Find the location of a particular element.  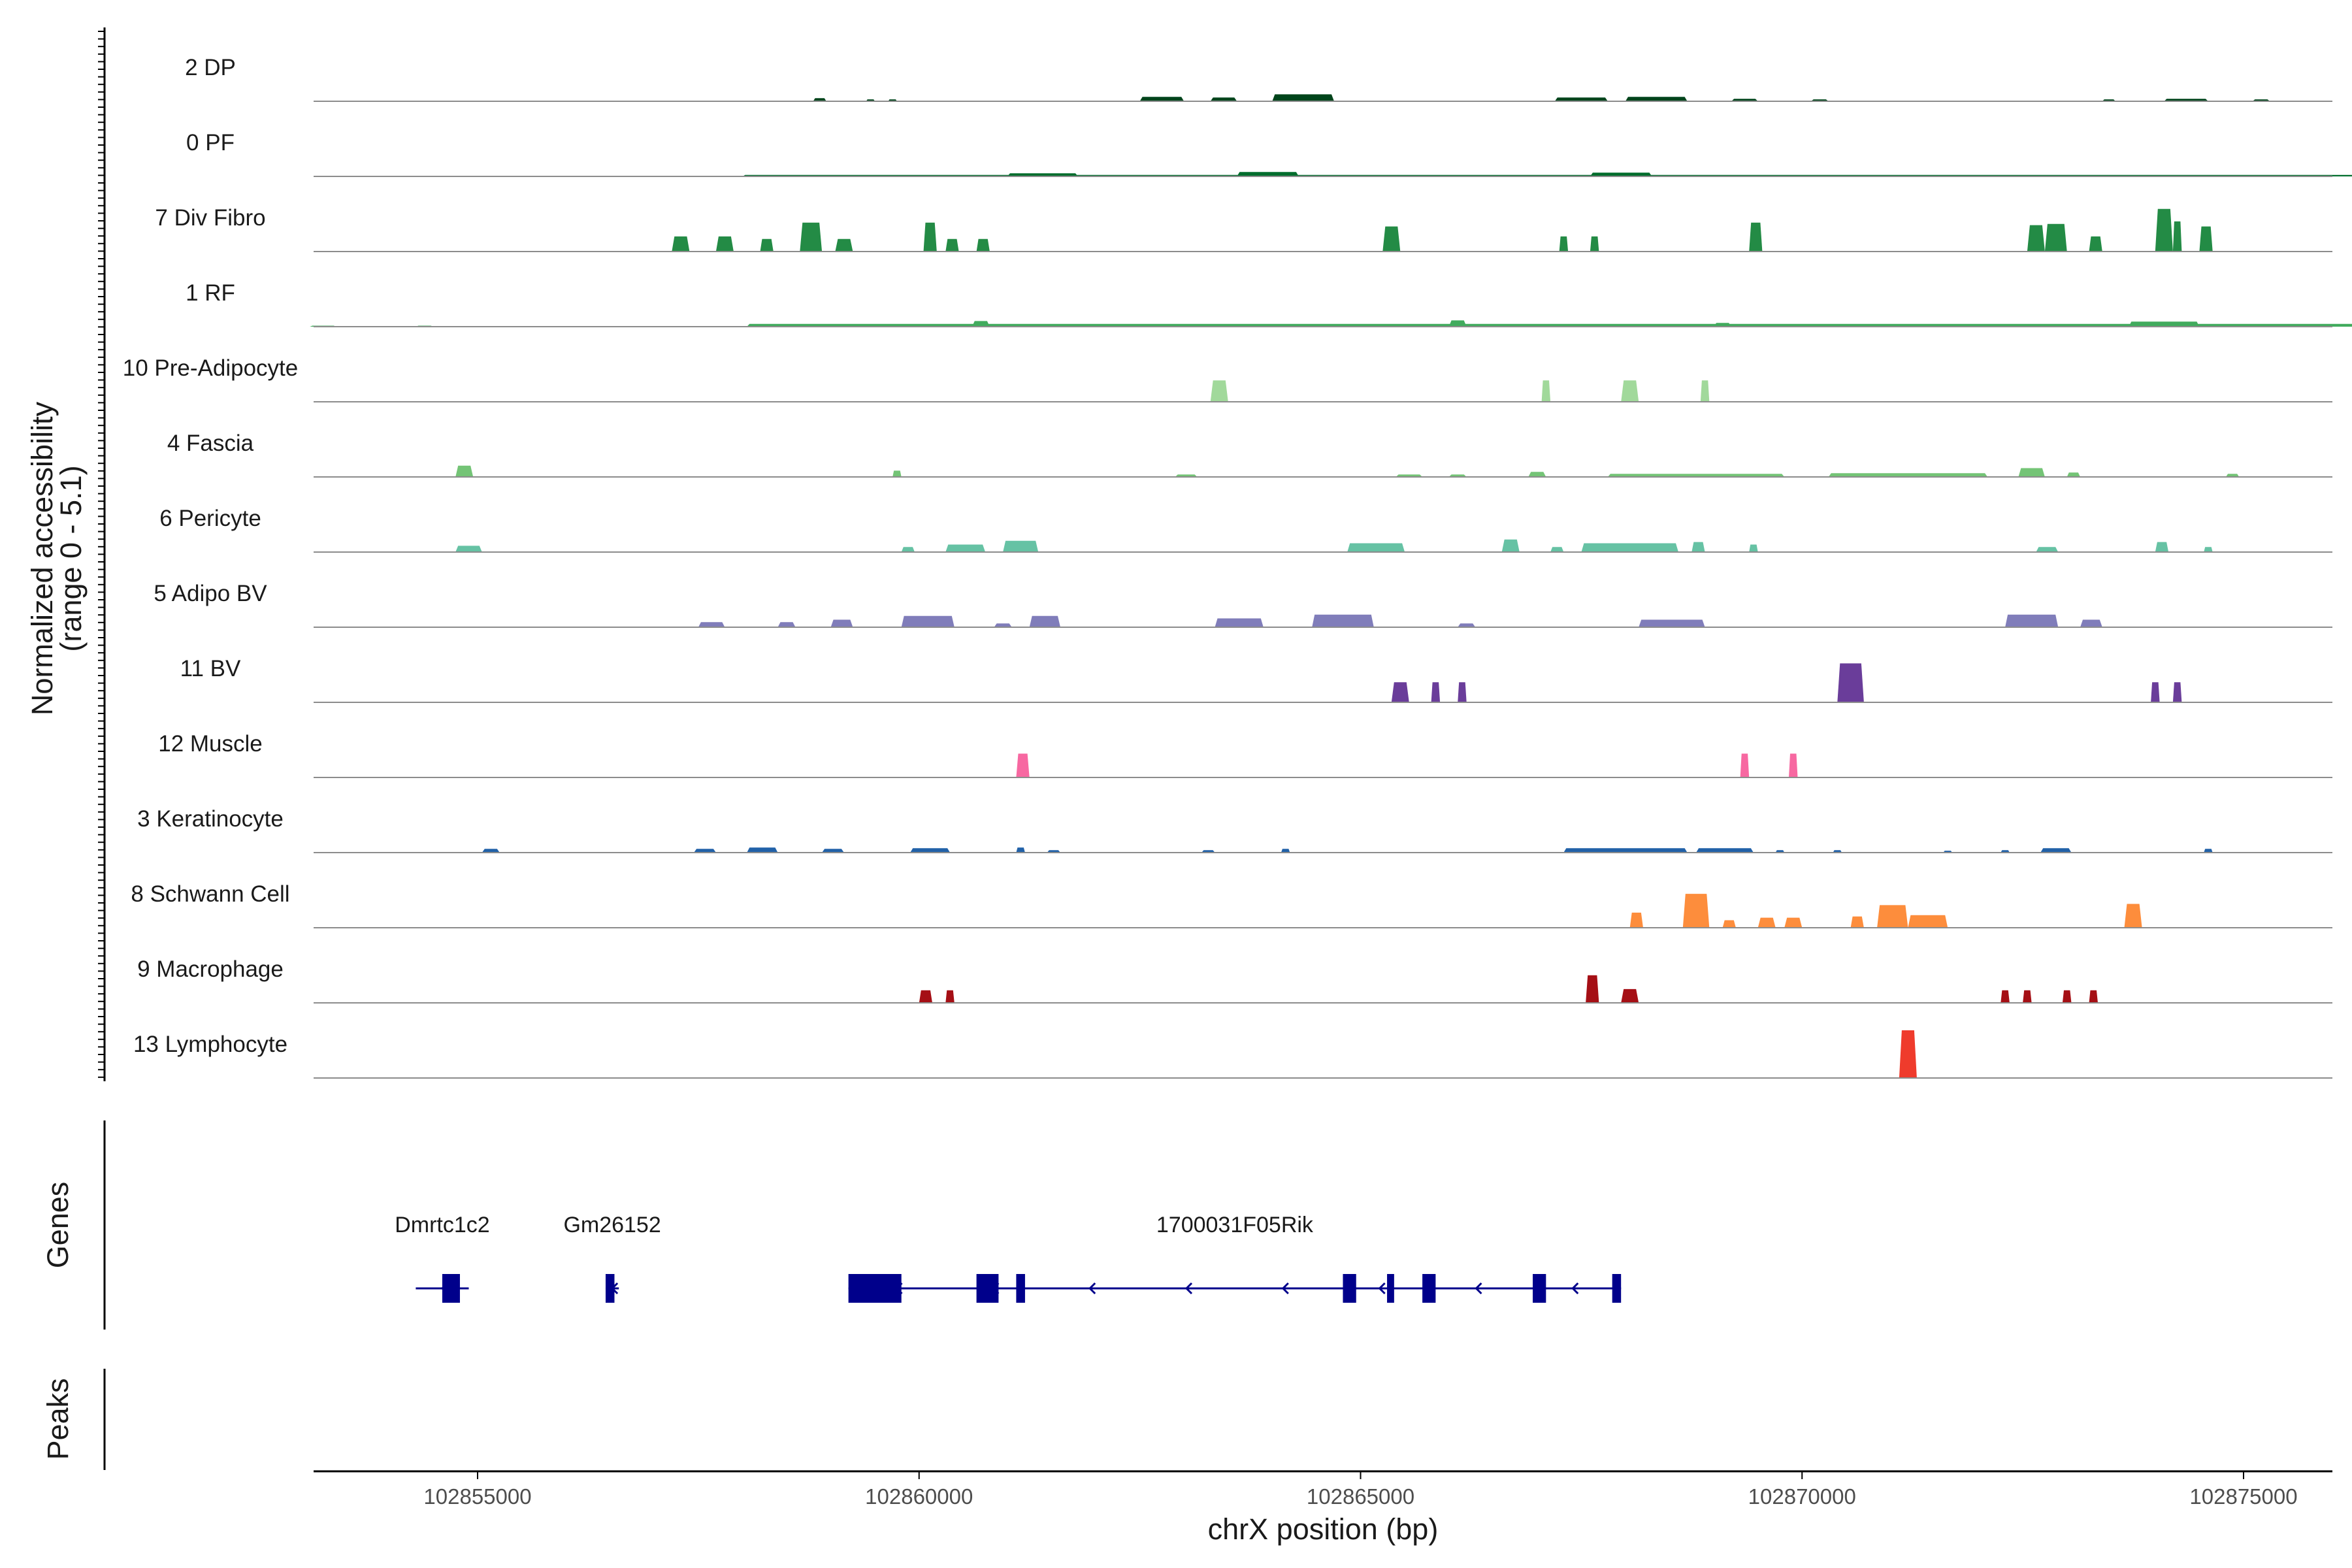

x-tick-label: 102870000 is located at coordinates (1802, 1496).